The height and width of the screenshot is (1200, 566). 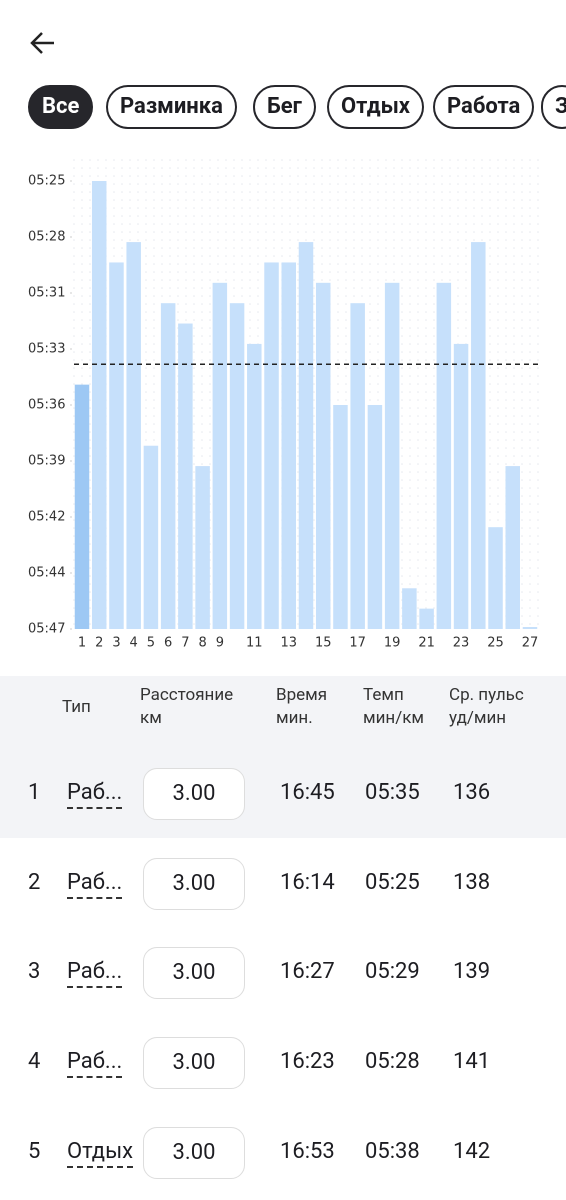 What do you see at coordinates (186, 707) in the screenshot?
I see `column-header: Расстояние км` at bounding box center [186, 707].